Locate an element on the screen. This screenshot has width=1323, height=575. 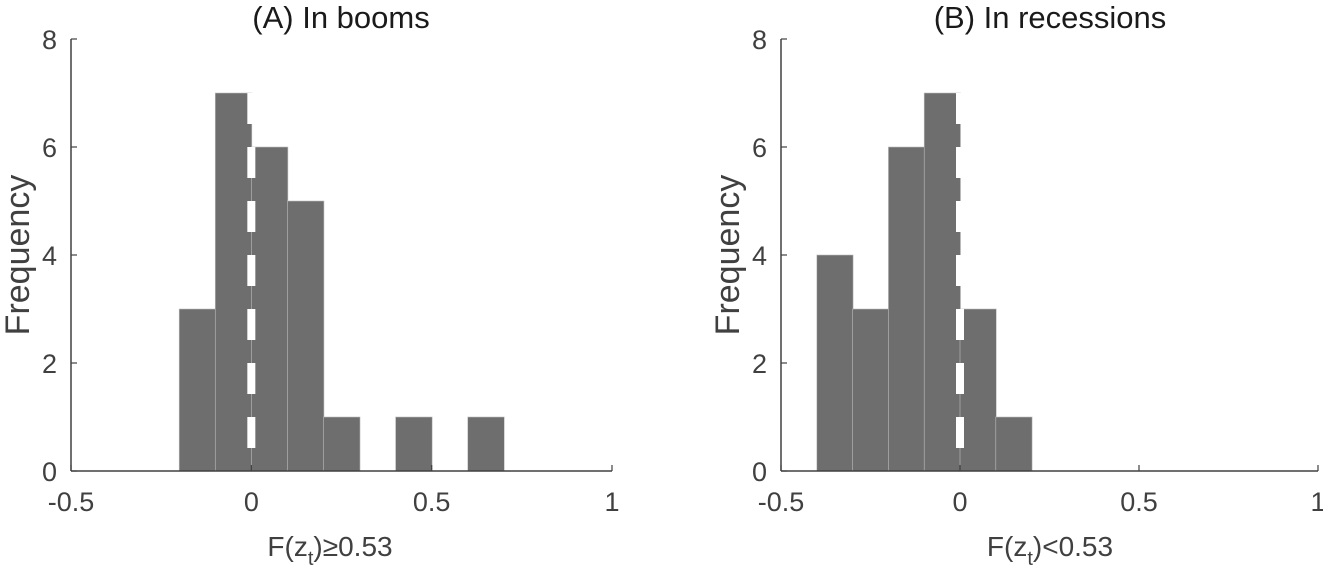
histogram-bars is located at coordinates (924, 282).